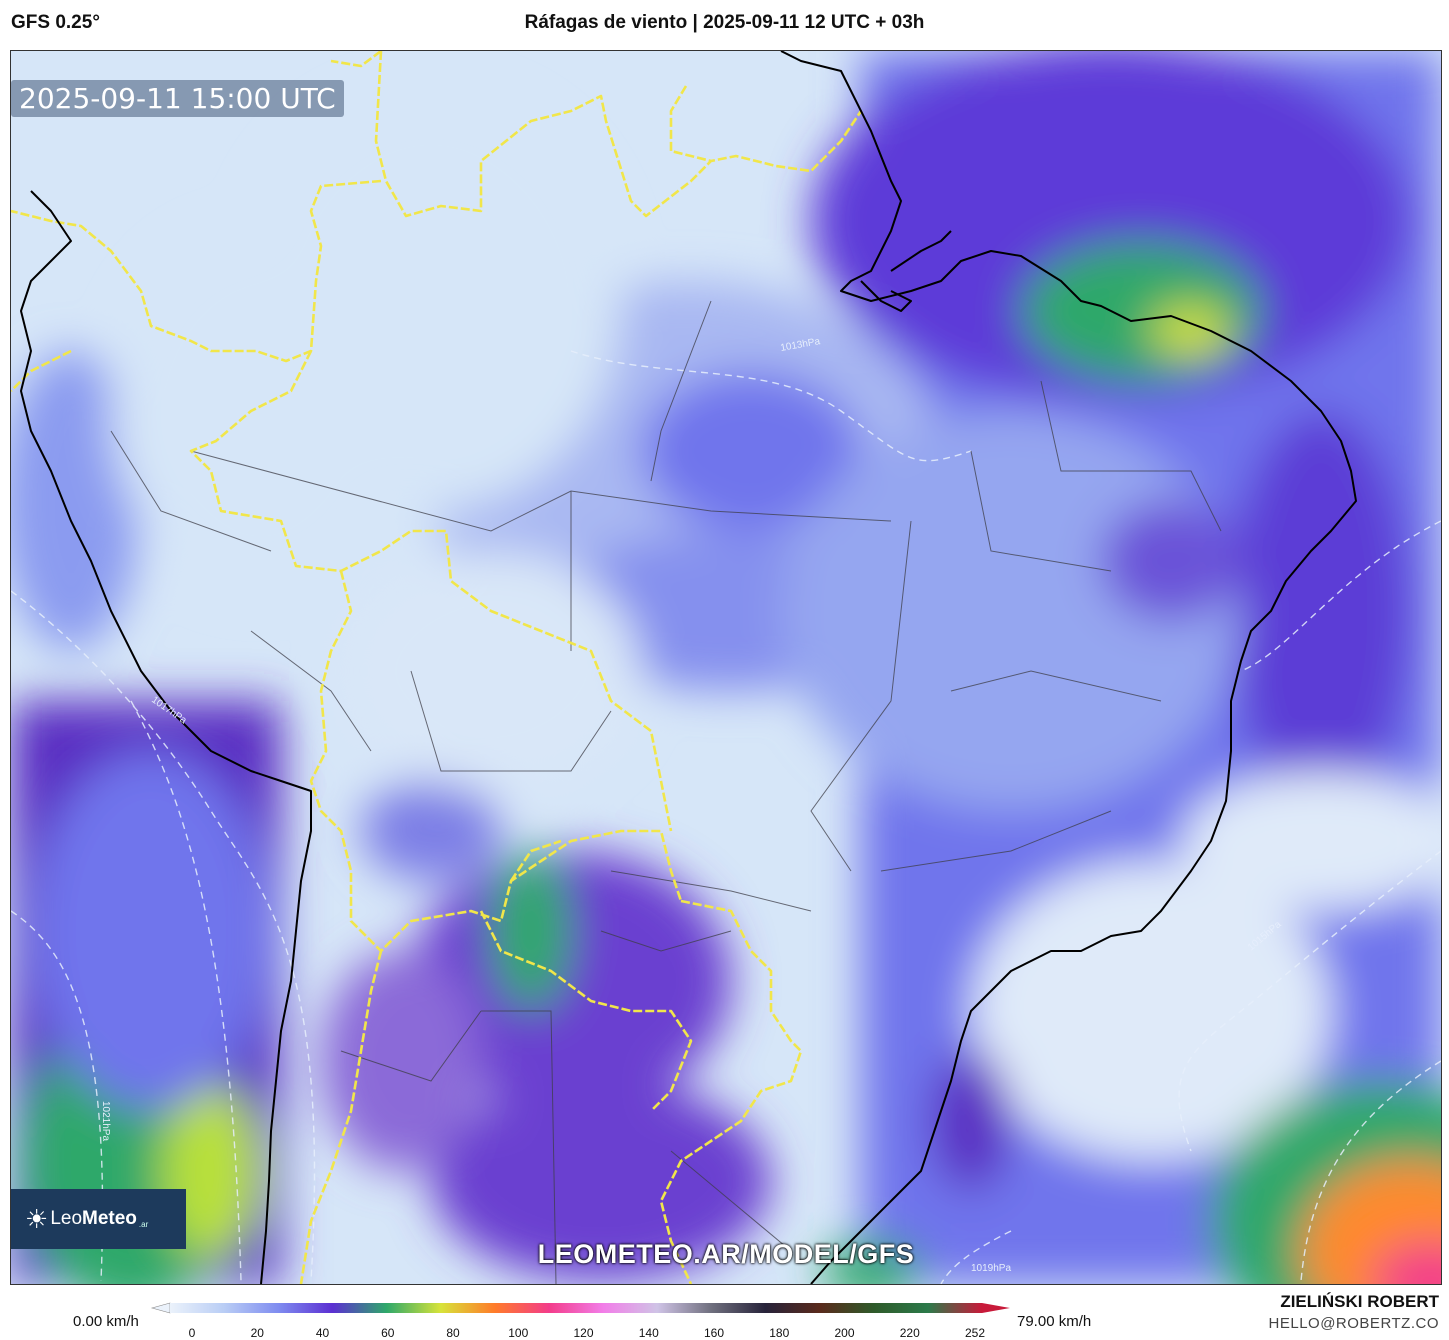 The image size is (1449, 1340). Describe the element at coordinates (177, 98) in the screenshot. I see `valid-time-badge: 2025-09-11 15:00 UTC` at that location.